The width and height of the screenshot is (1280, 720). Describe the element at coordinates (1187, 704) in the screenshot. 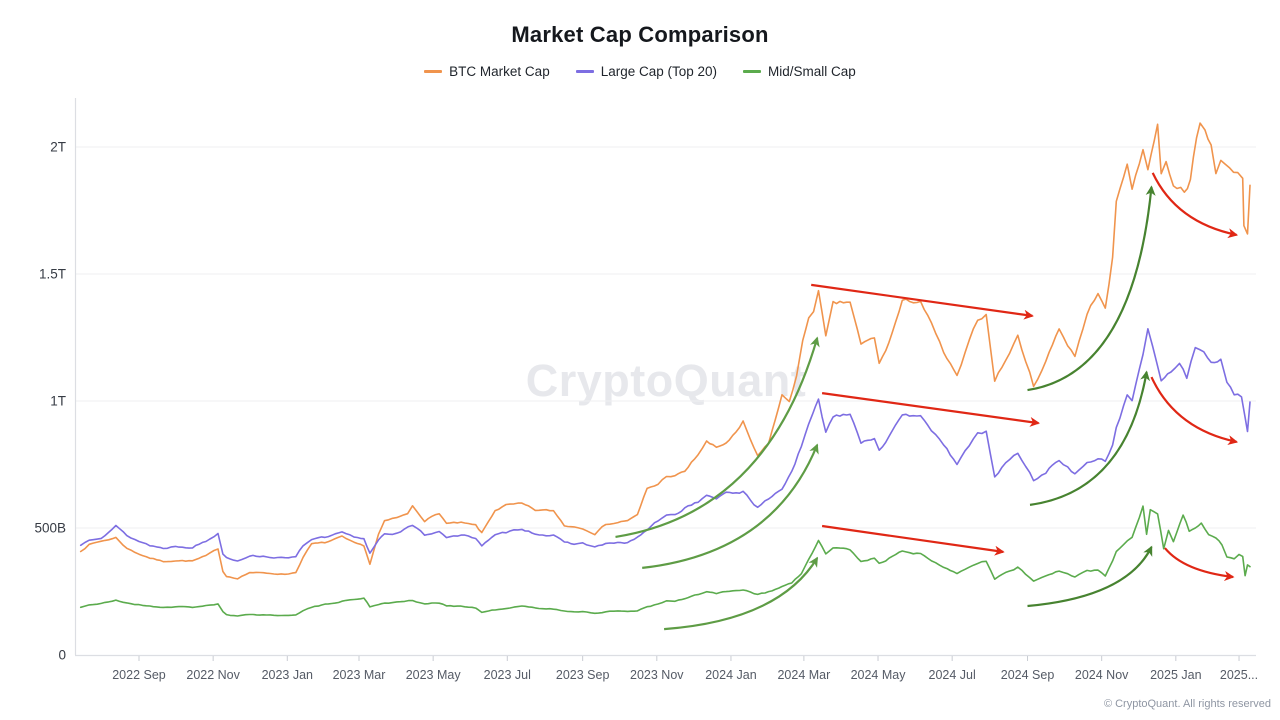

I see `copyright-note: © CryptoQuant. All rights reserved` at that location.